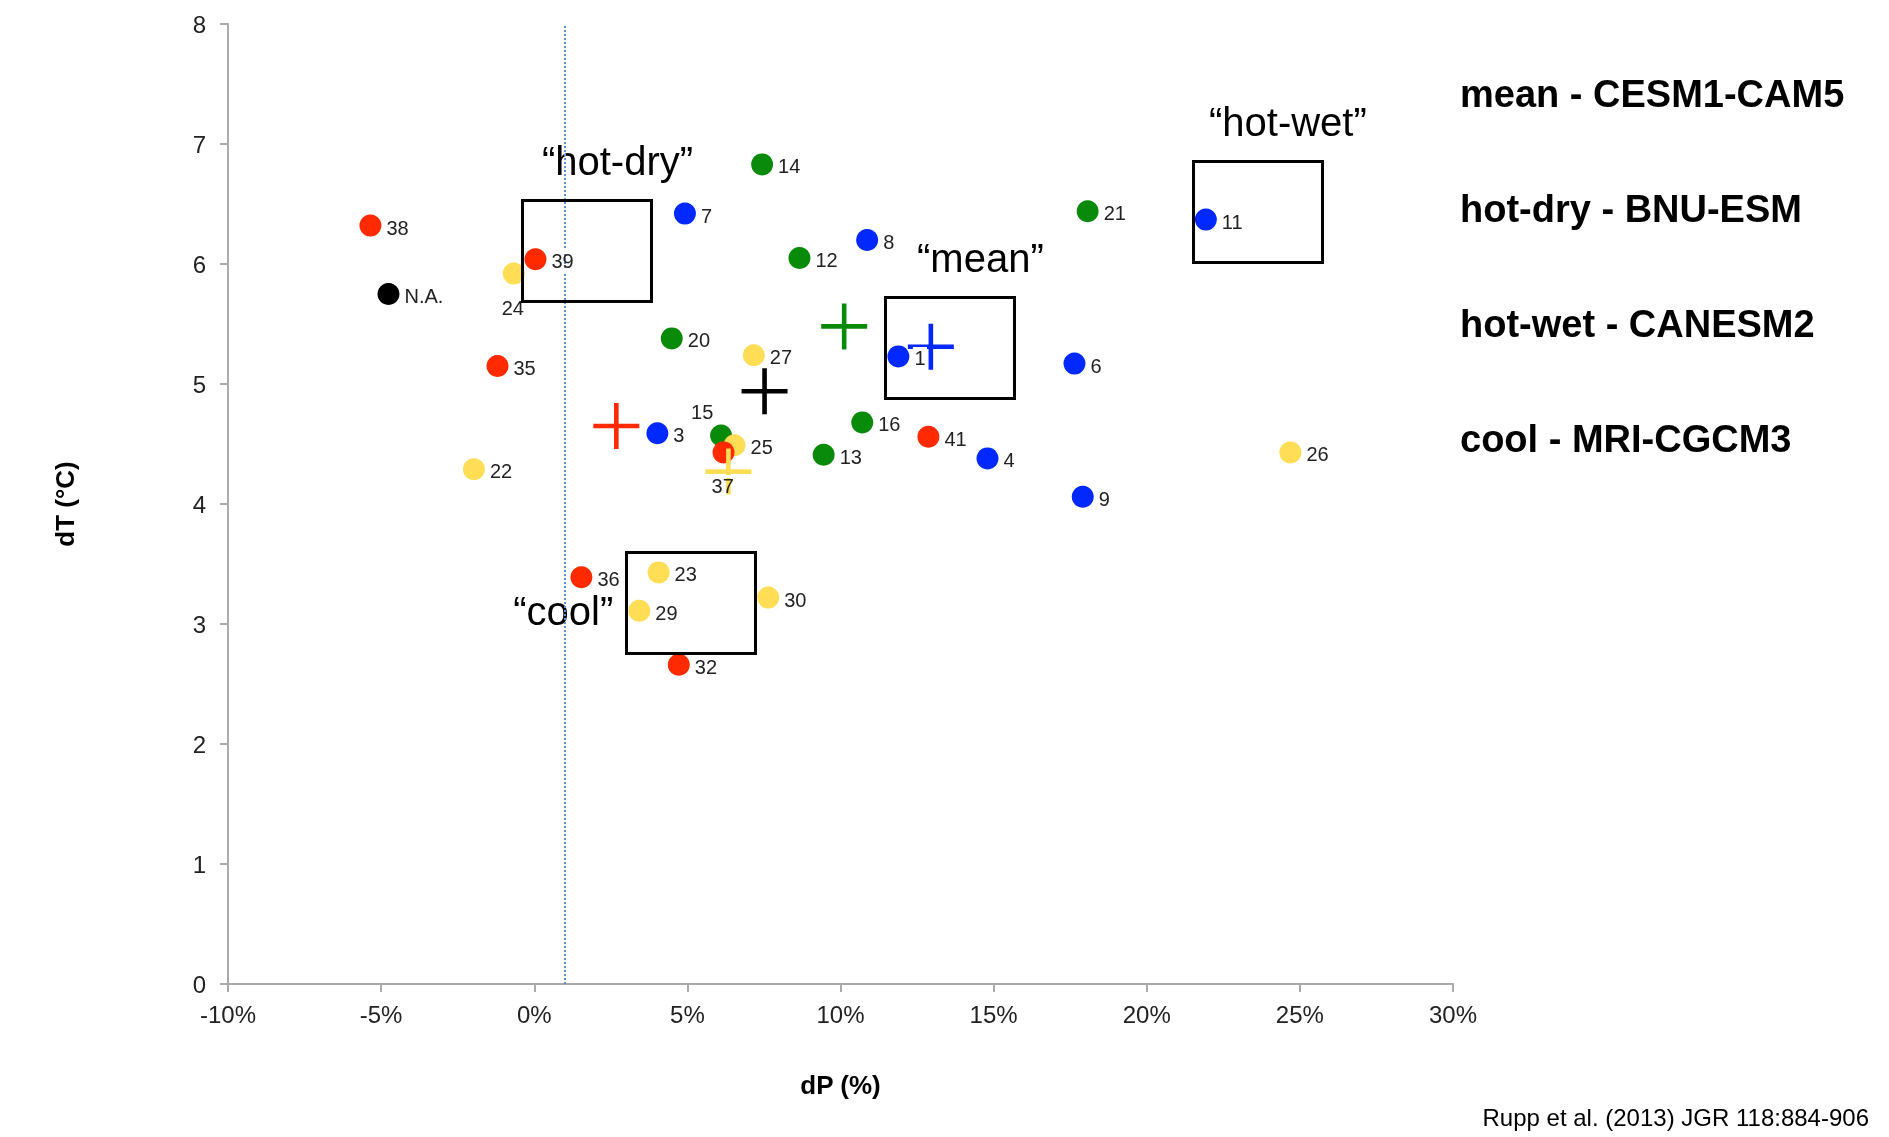  I want to click on y-tick-label: 5, so click(199, 384).